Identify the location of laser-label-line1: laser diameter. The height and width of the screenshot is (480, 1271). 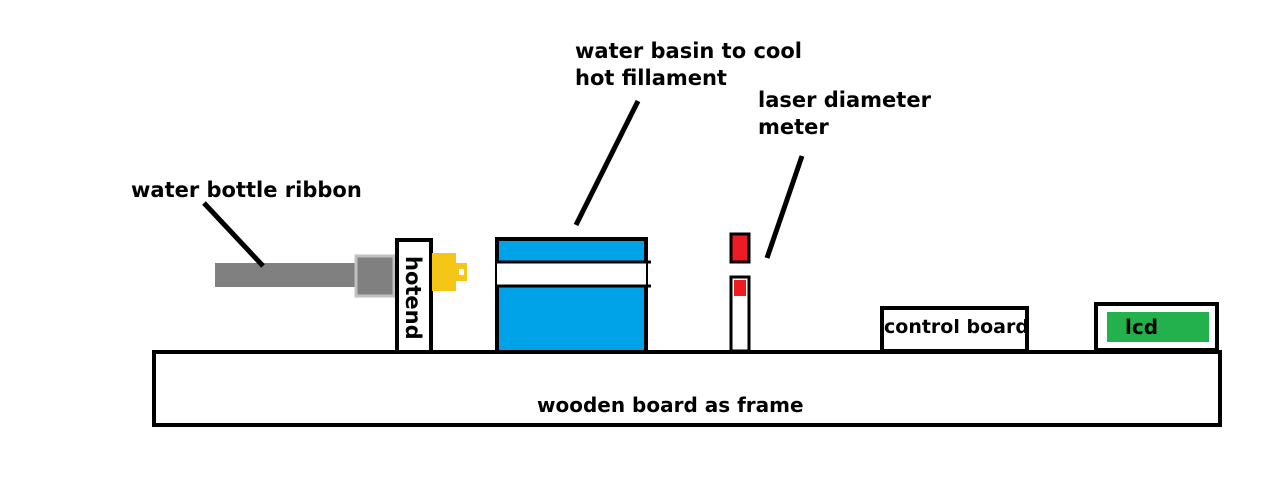
(845, 100).